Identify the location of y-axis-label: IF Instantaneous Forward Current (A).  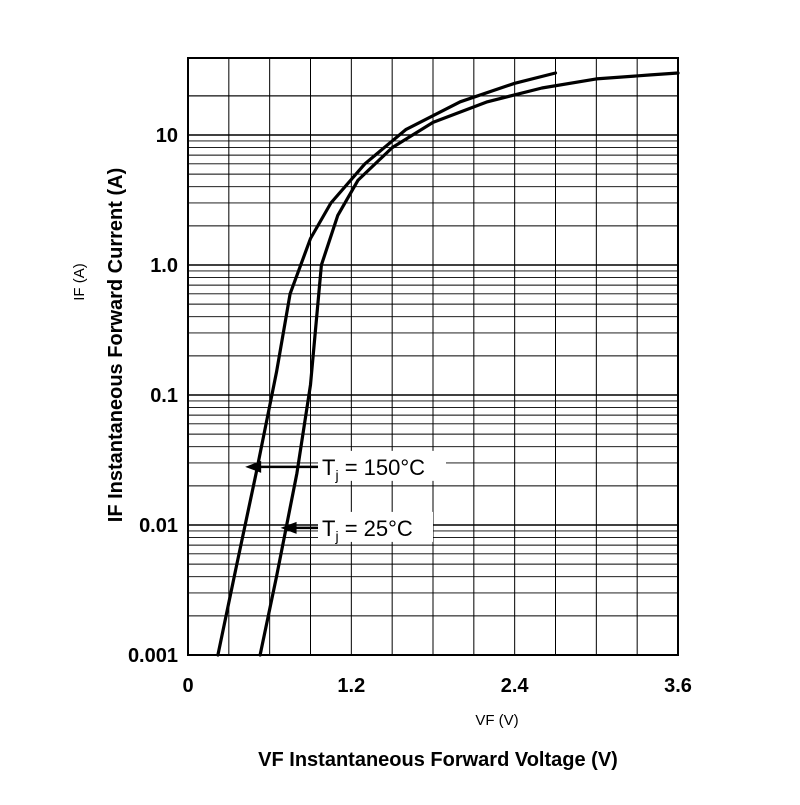
(116, 345).